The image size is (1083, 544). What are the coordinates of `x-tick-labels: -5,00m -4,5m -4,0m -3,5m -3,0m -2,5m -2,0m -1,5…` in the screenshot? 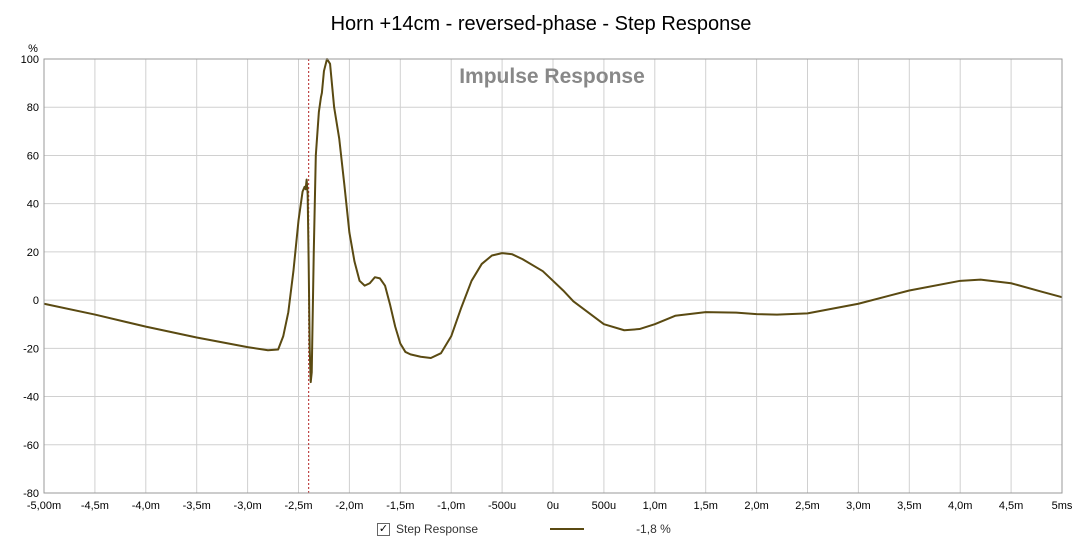 It's located at (550, 506).